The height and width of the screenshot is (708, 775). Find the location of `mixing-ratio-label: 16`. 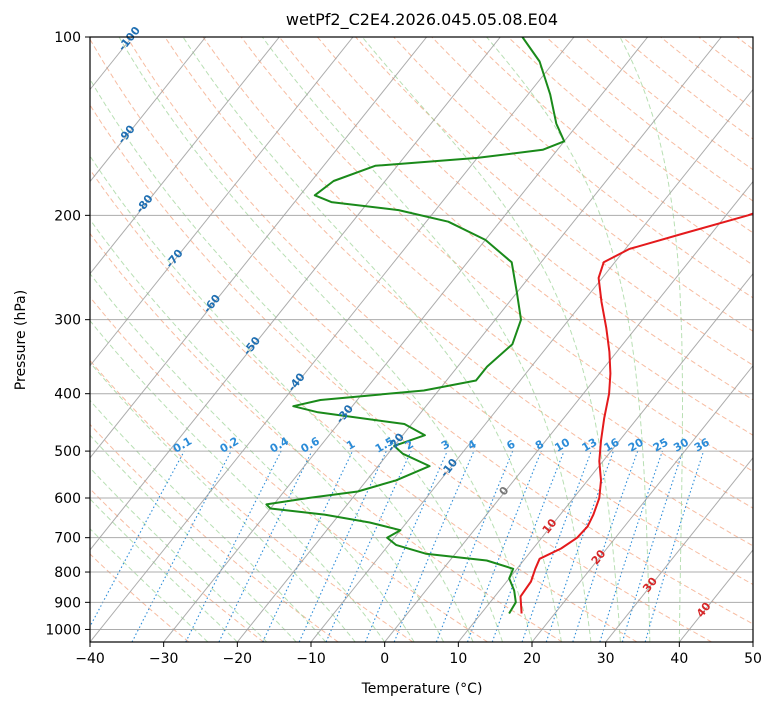

mixing-ratio-label: 16 is located at coordinates (612, 444).